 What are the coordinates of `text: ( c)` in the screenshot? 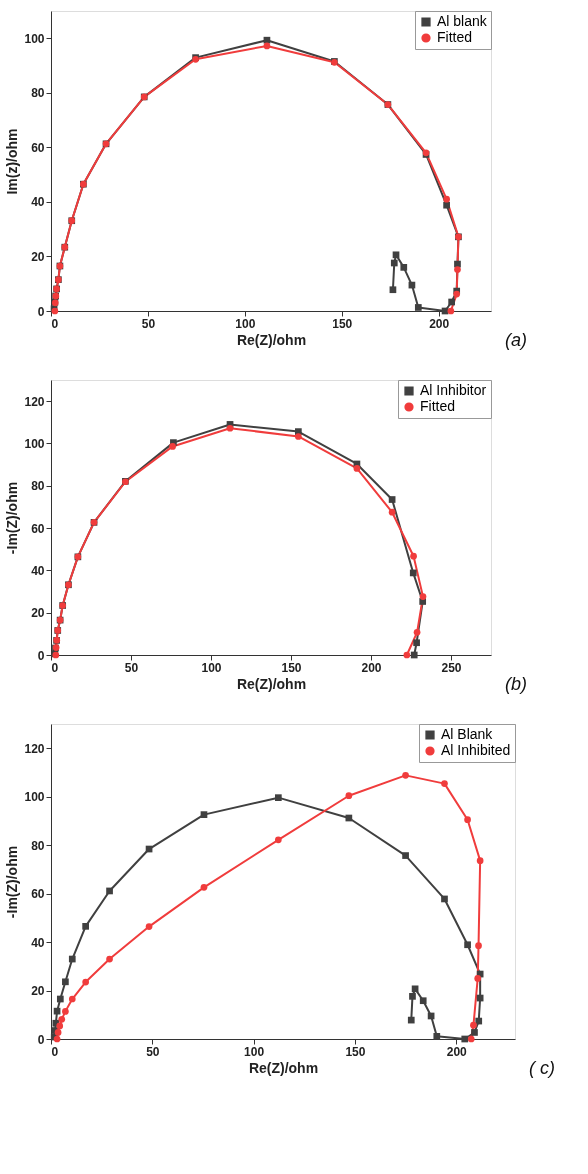 It's located at (542, 1068).